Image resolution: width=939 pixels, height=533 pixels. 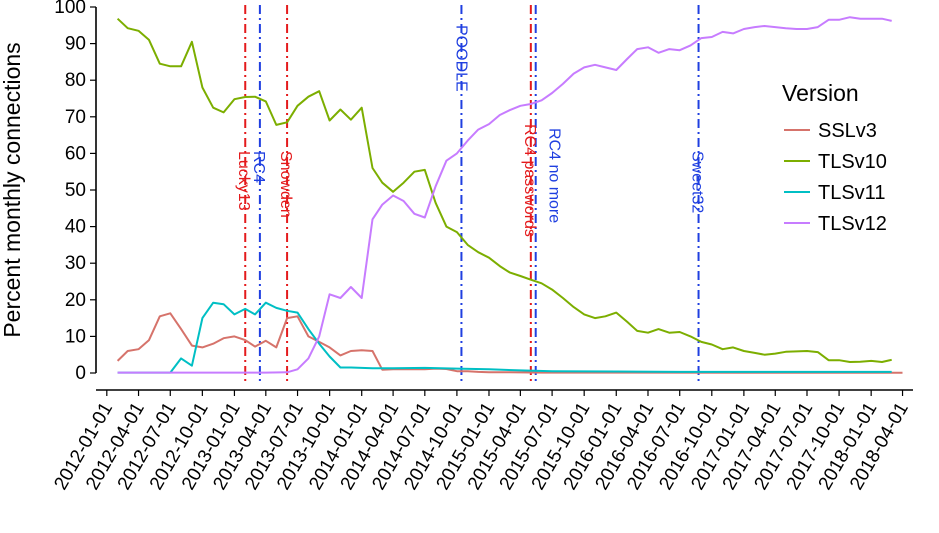 What do you see at coordinates (75, 300) in the screenshot?
I see `y-tick-label: 20` at bounding box center [75, 300].